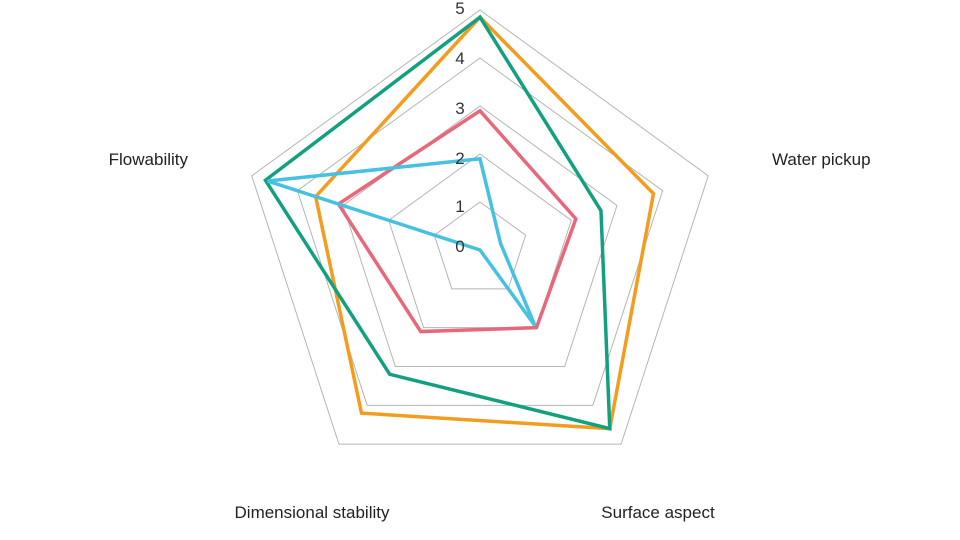 This screenshot has height=540, width=960. Describe the element at coordinates (459, 58) in the screenshot. I see `tick-label-4: 4` at that location.